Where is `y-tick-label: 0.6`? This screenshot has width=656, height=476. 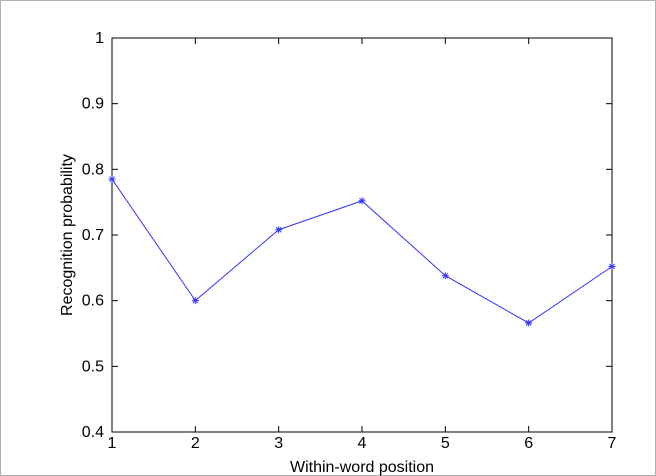 y-tick-label: 0.6 is located at coordinates (93, 301).